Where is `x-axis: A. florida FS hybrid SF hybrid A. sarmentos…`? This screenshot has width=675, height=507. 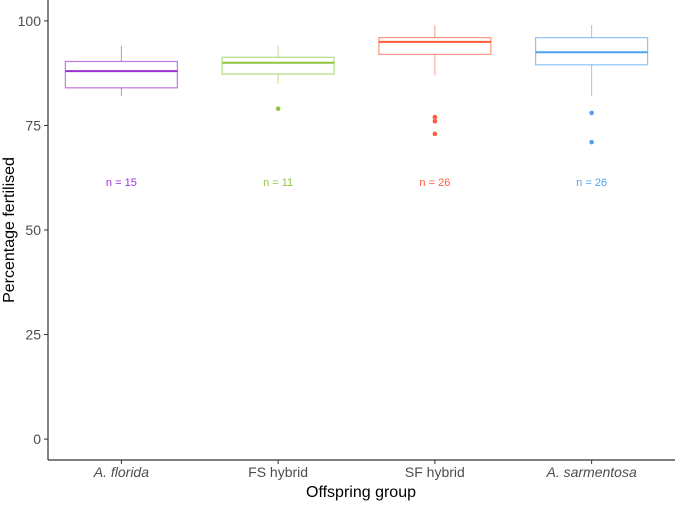 x-axis: A. florida FS hybrid SF hybrid A. sarmentos… is located at coordinates (361, 469).